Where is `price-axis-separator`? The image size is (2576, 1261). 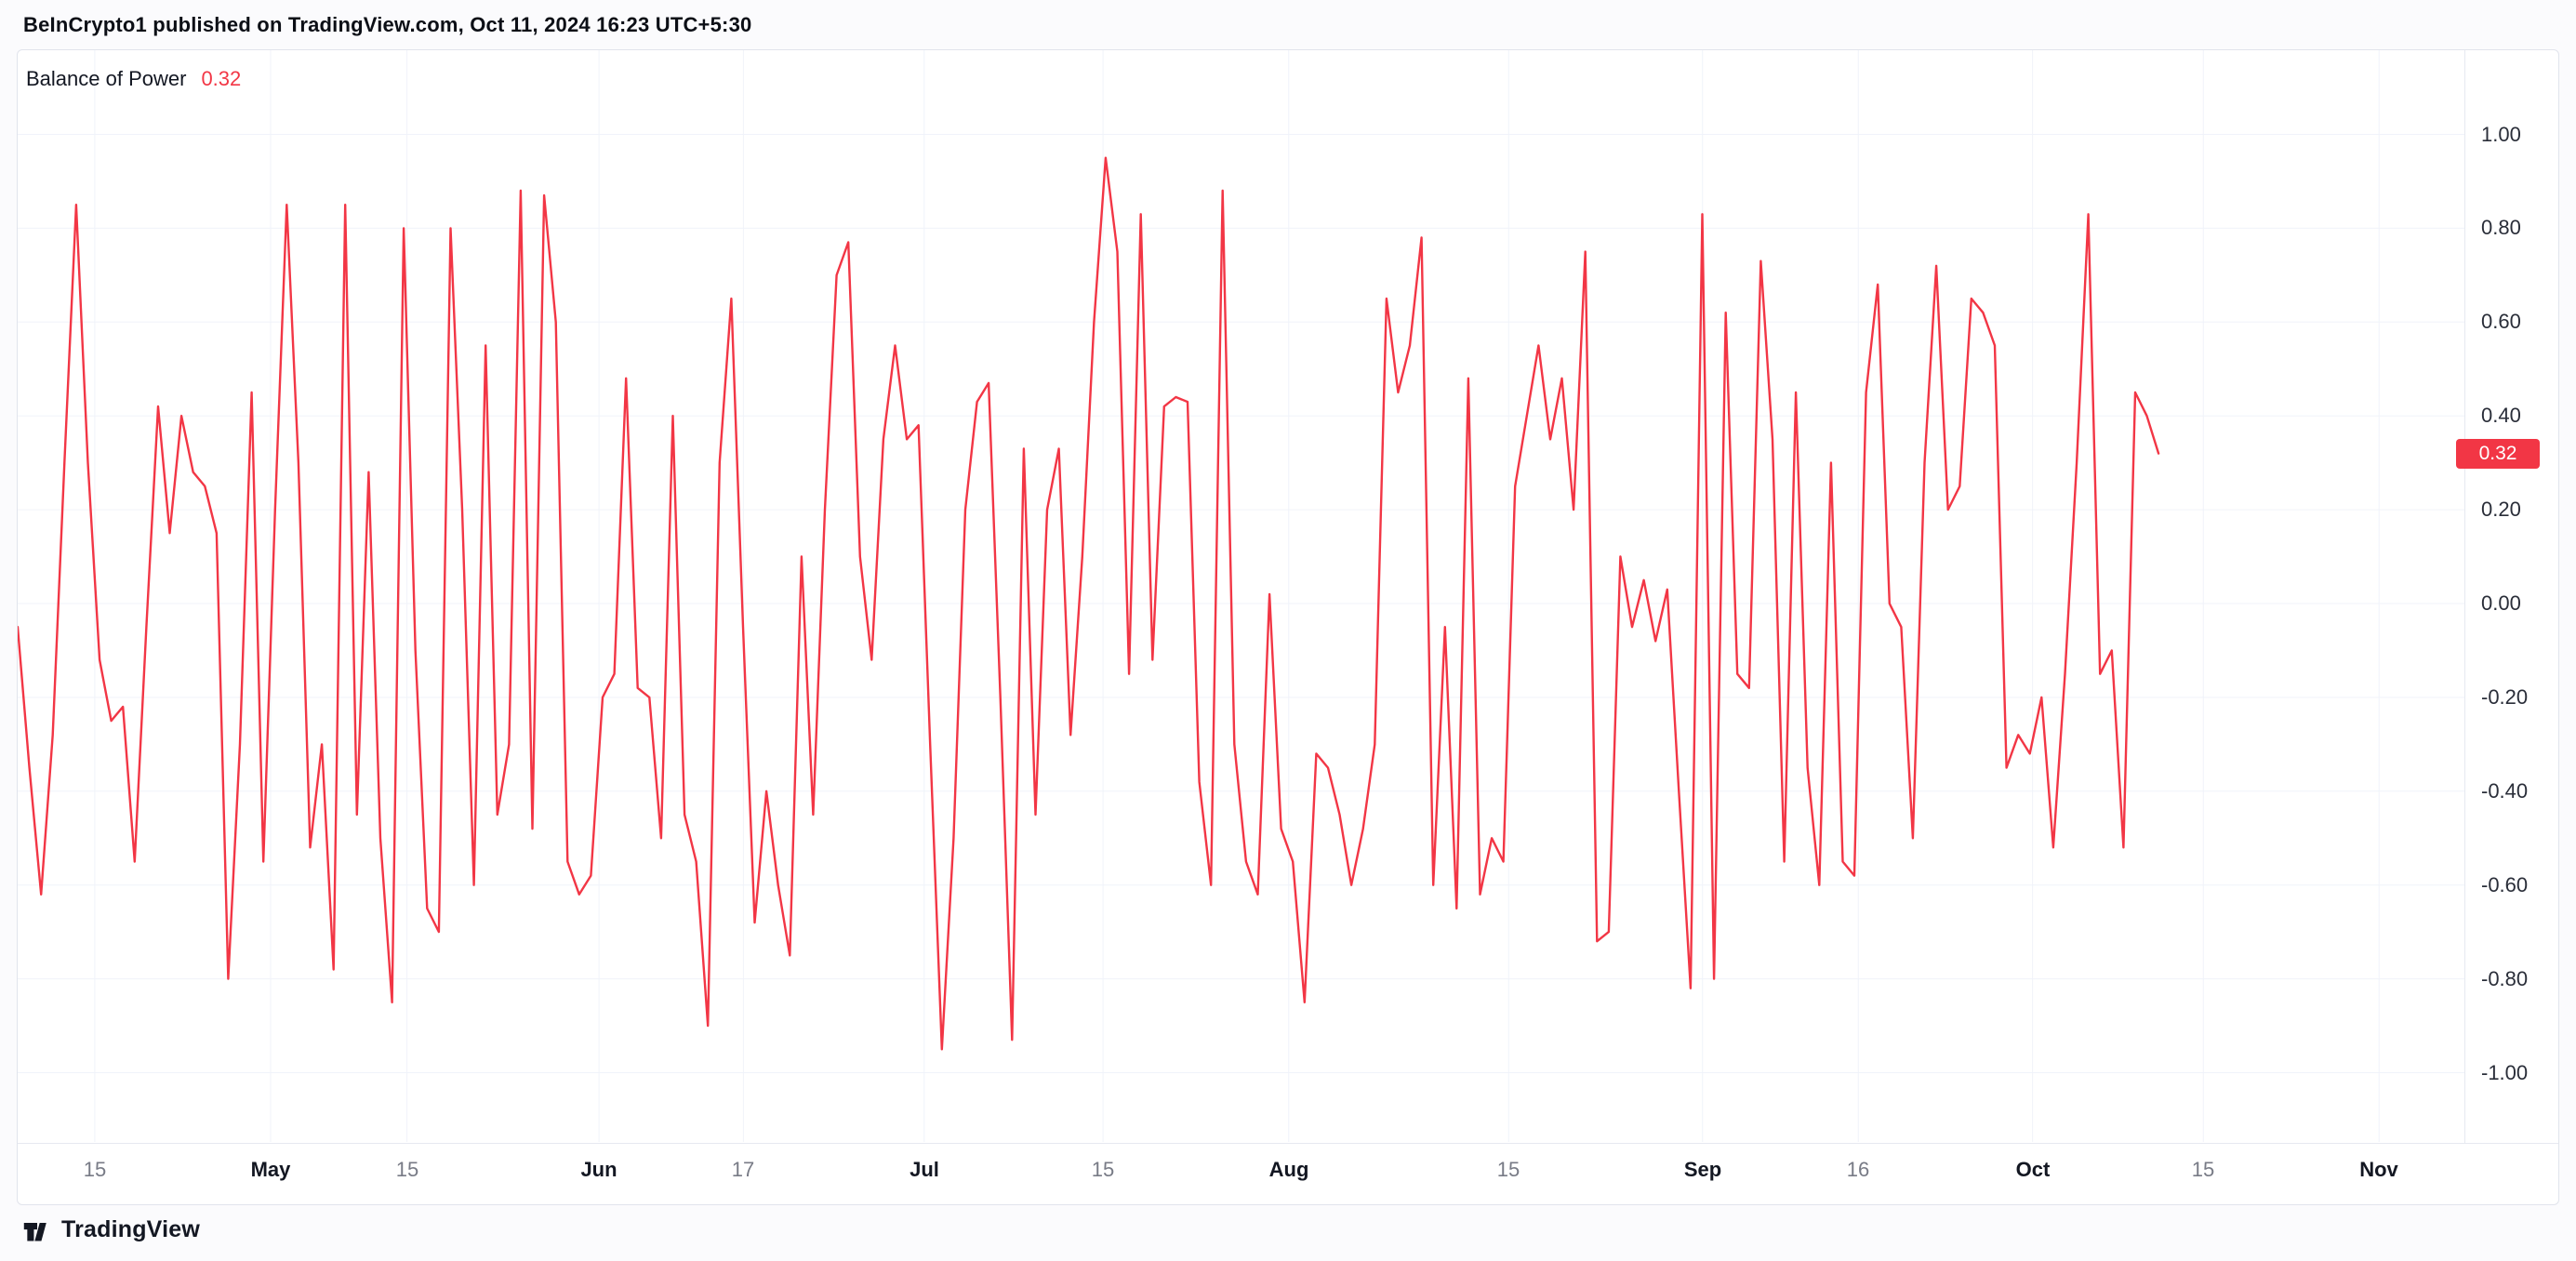
price-axis-separator is located at coordinates (2464, 596).